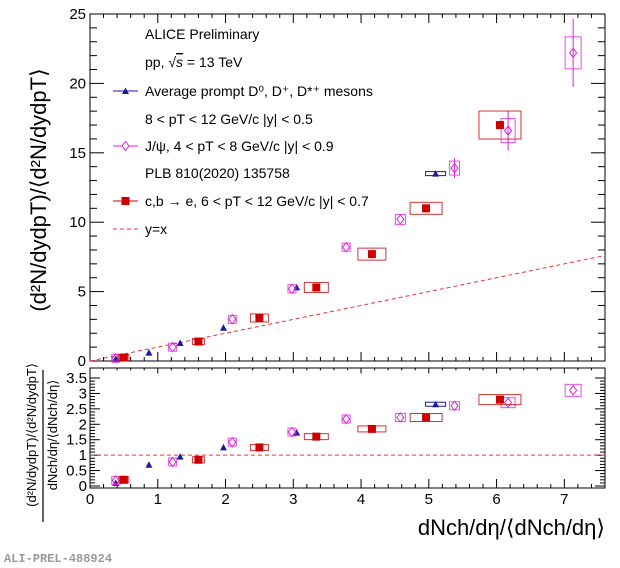 This screenshot has width=620, height=568. I want to click on bottom-y-tick-label: 1.5, so click(76, 440).